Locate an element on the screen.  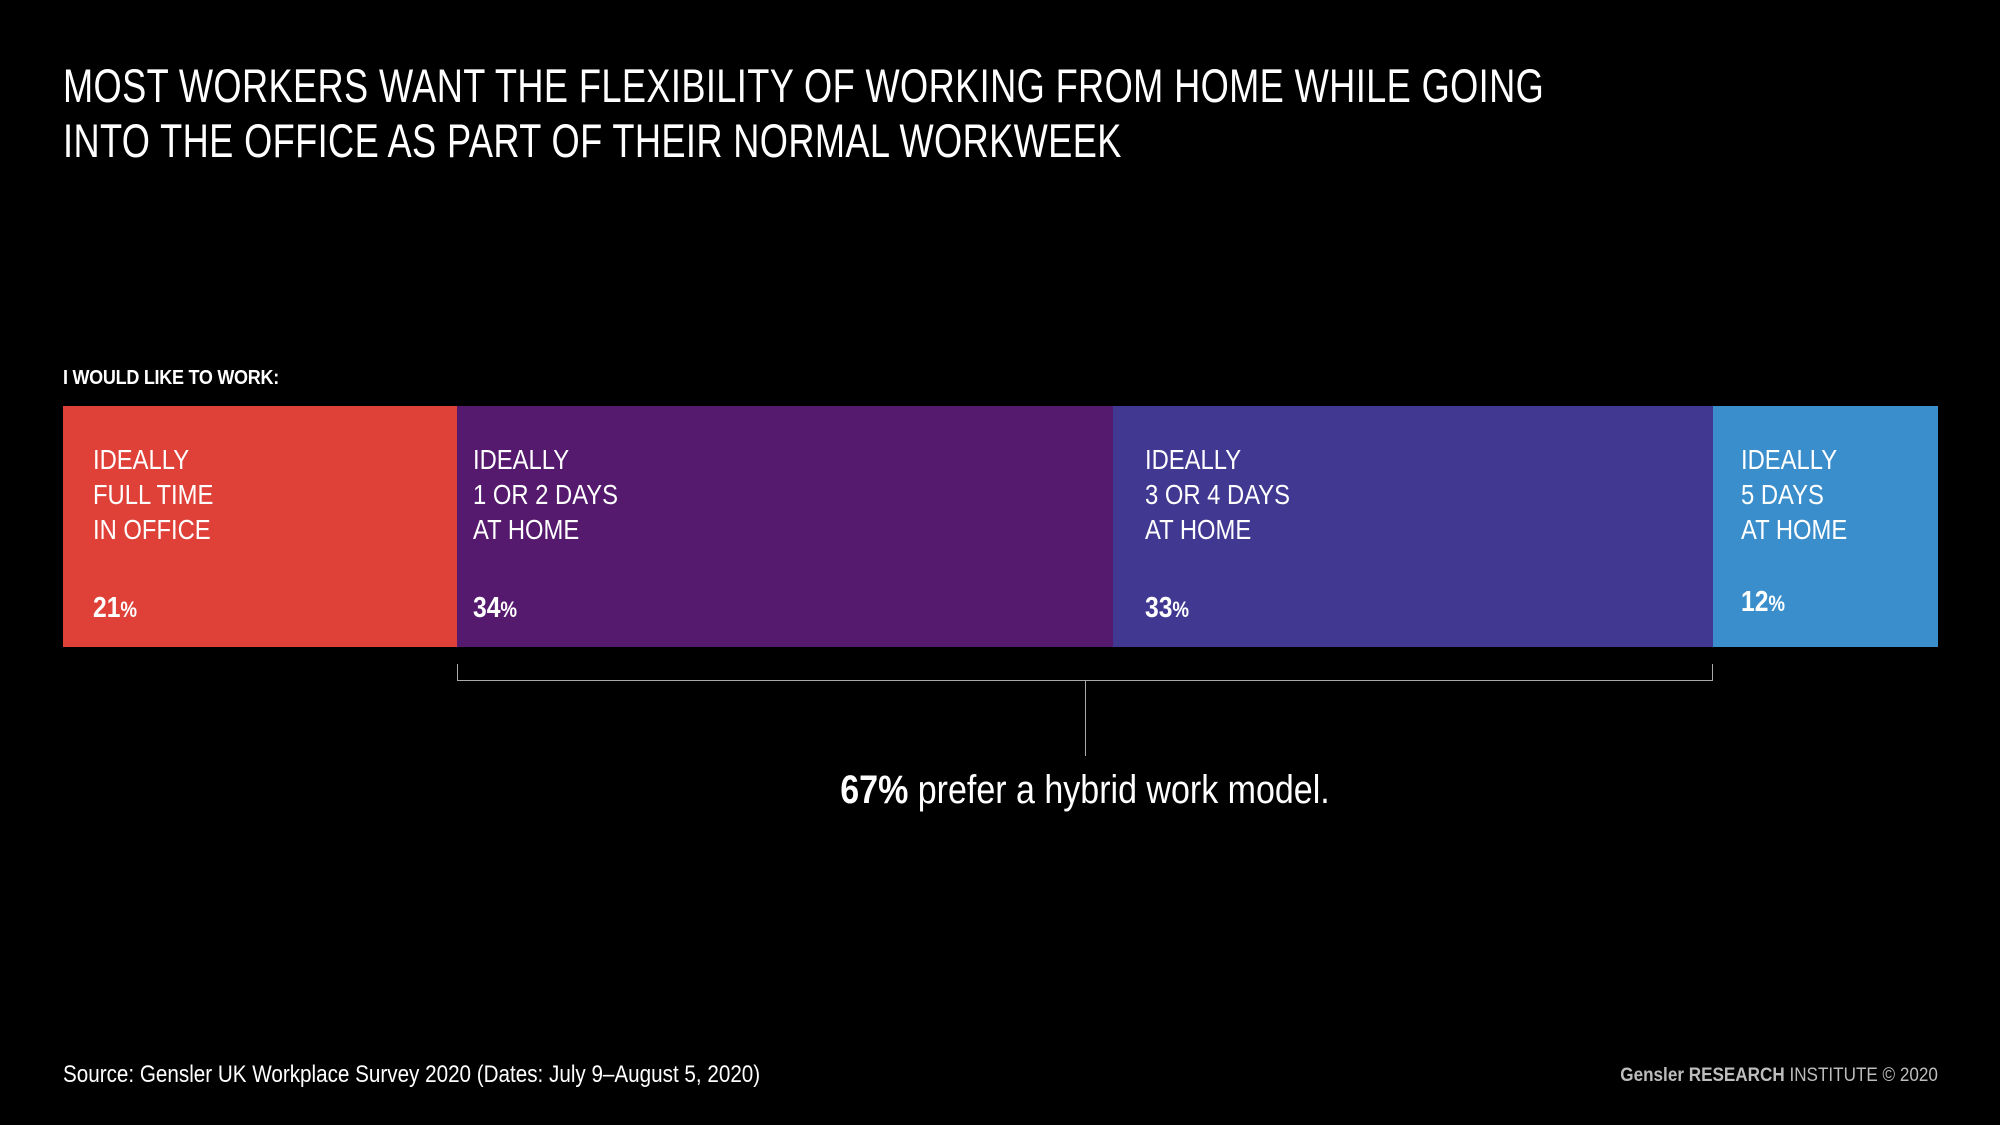
segment-value: 34% is located at coordinates (495, 608).